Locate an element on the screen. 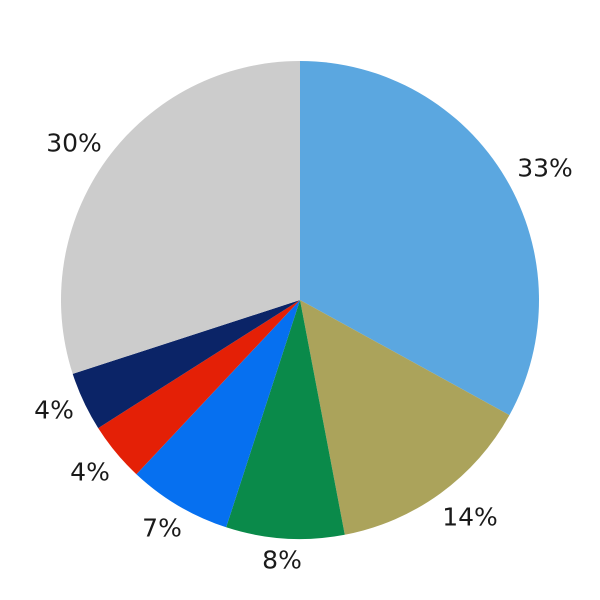 This screenshot has width=600, height=600. pie-slice-label-7: 30% is located at coordinates (74, 143).